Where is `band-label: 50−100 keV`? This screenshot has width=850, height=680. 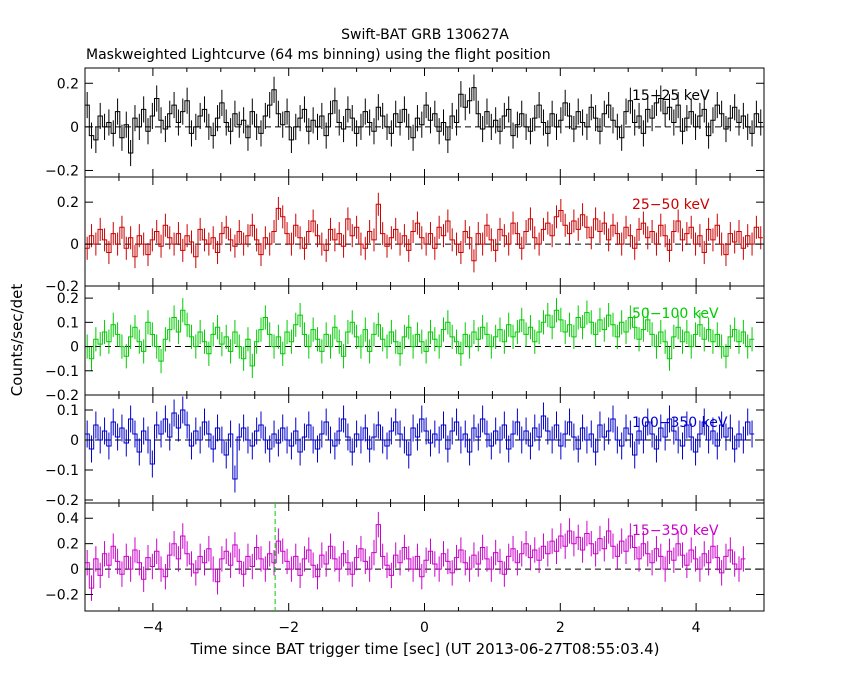 band-label: 50−100 keV is located at coordinates (675, 314).